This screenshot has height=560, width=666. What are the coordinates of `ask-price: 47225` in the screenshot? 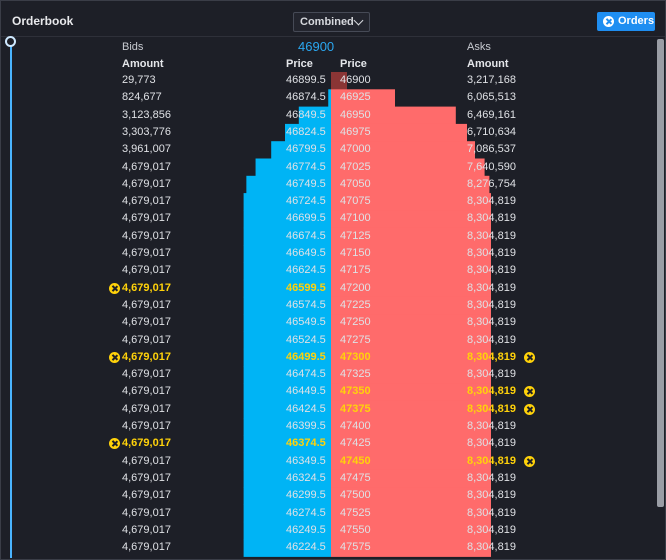 It's located at (355, 304).